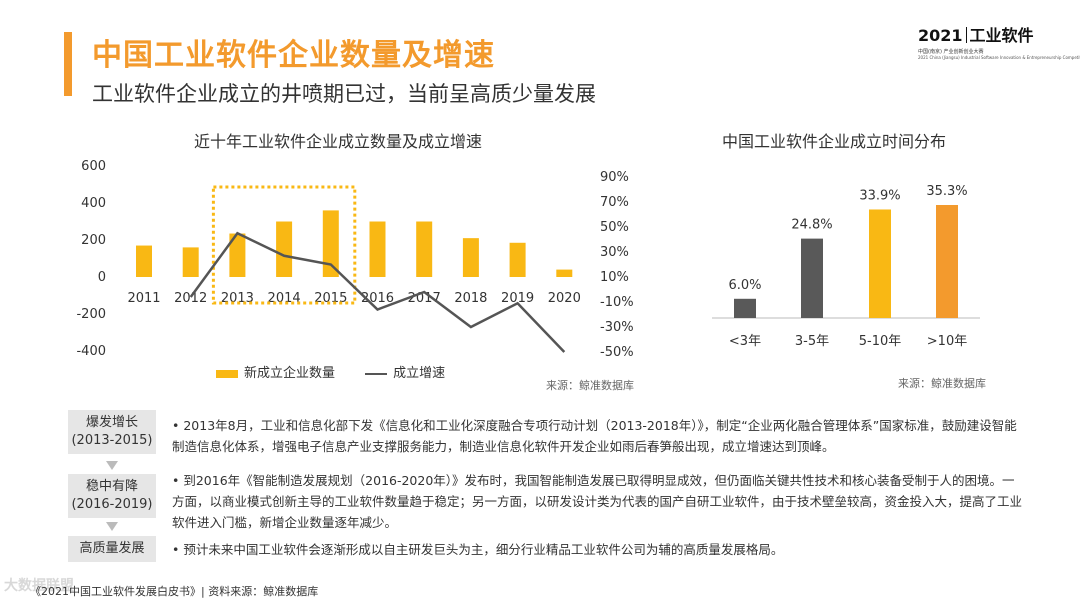  What do you see at coordinates (227, 373) in the screenshot?
I see `legend-bar-swatch` at bounding box center [227, 373].